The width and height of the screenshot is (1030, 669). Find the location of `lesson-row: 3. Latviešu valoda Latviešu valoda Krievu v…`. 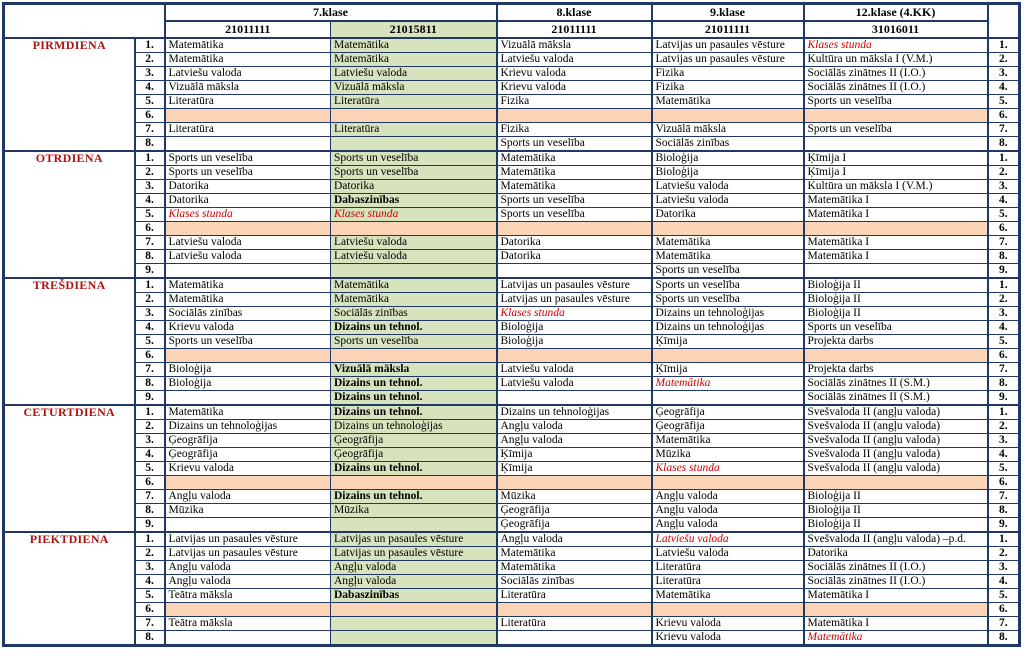

lesson-row: 3. Latviešu valoda Latviešu valoda Krievu v… is located at coordinates (512, 73).